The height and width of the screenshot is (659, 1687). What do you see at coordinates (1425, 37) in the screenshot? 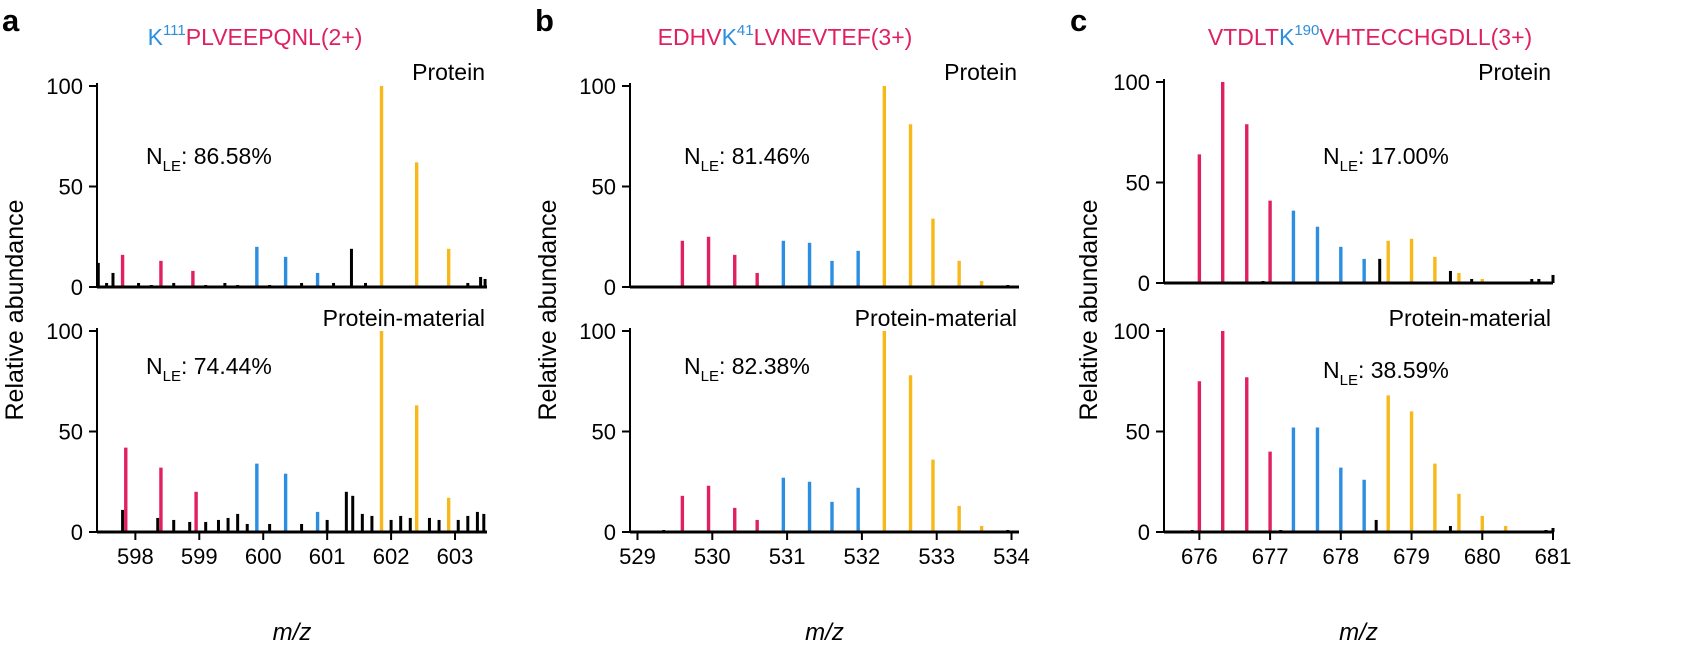
I see `title-suffix: VHTECCHGDLL(3+)` at bounding box center [1425, 37].